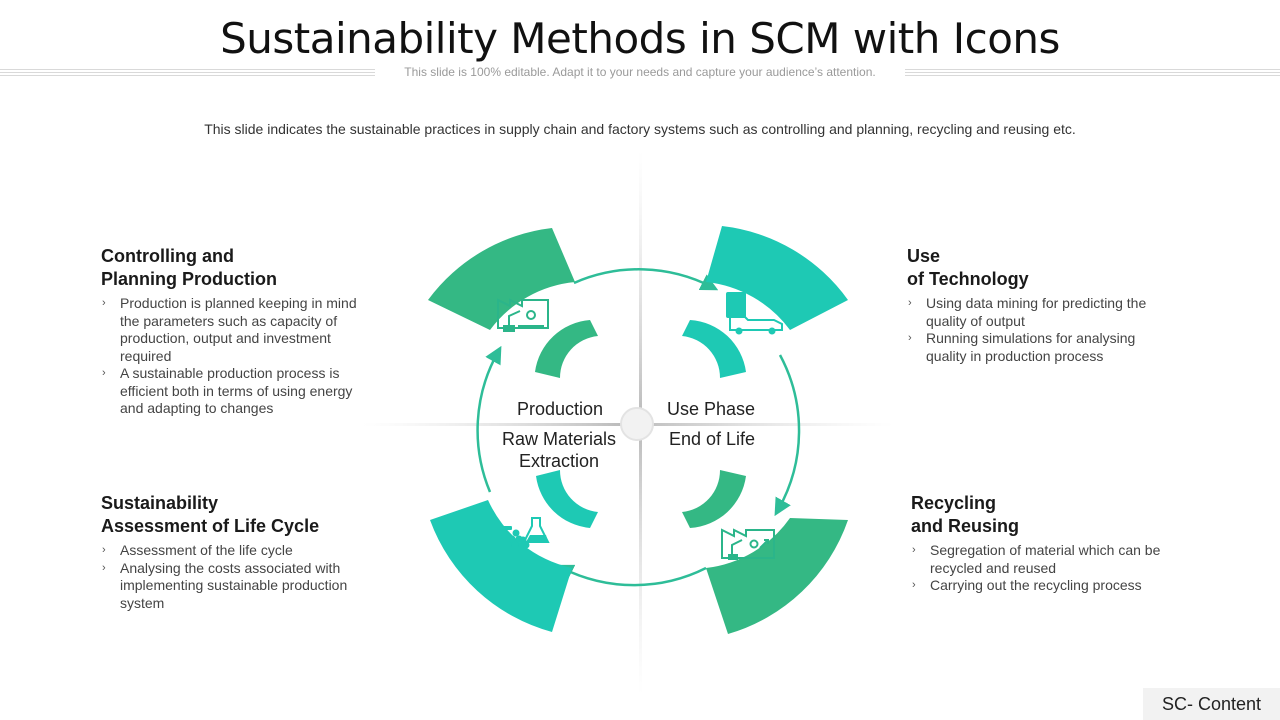  Describe the element at coordinates (559, 439) in the screenshot. I see `label-raw-materials-line1: Raw Materials` at that location.